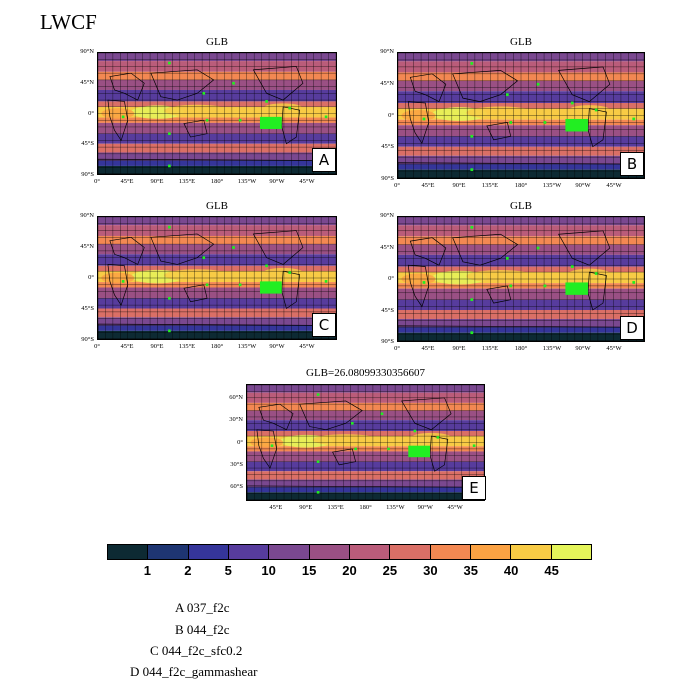 Image resolution: width=700 pixels, height=700 pixels. Describe the element at coordinates (236, 486) in the screenshot. I see `latitude-label: 60°S` at that location.